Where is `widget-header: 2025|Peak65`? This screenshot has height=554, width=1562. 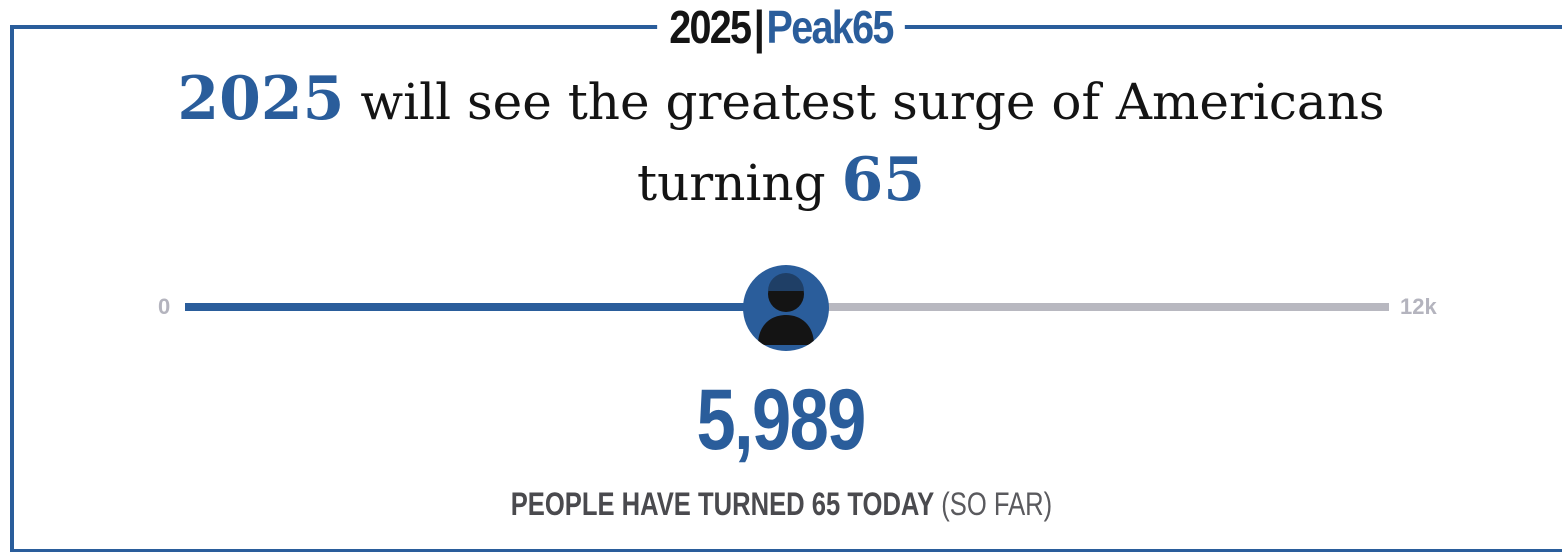
widget-header: 2025|Peak65 is located at coordinates (781, 33).